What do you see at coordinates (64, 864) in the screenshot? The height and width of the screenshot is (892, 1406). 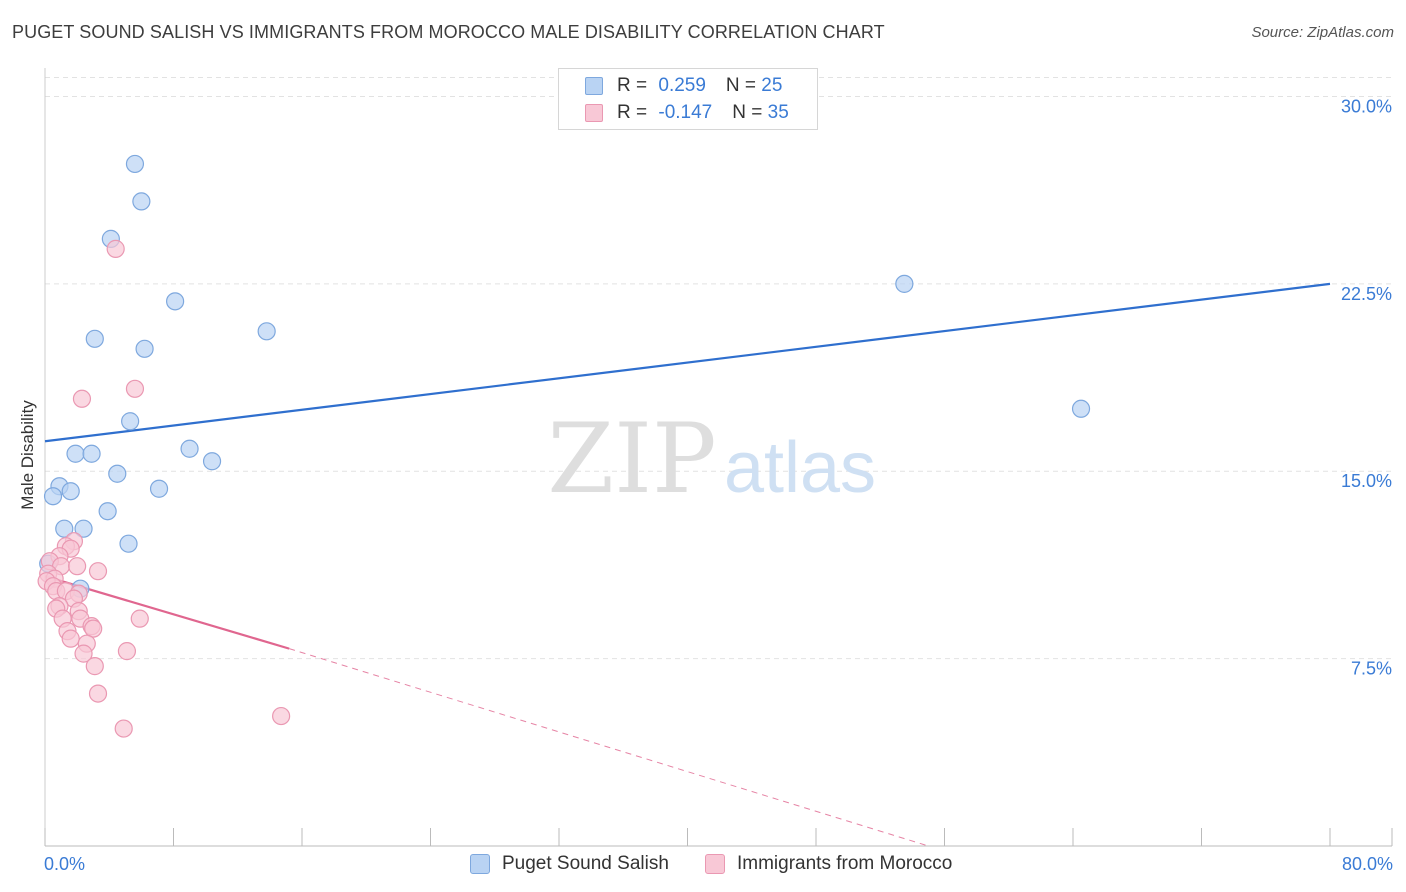 I see `x-tick-label: 0.0%` at bounding box center [64, 864].